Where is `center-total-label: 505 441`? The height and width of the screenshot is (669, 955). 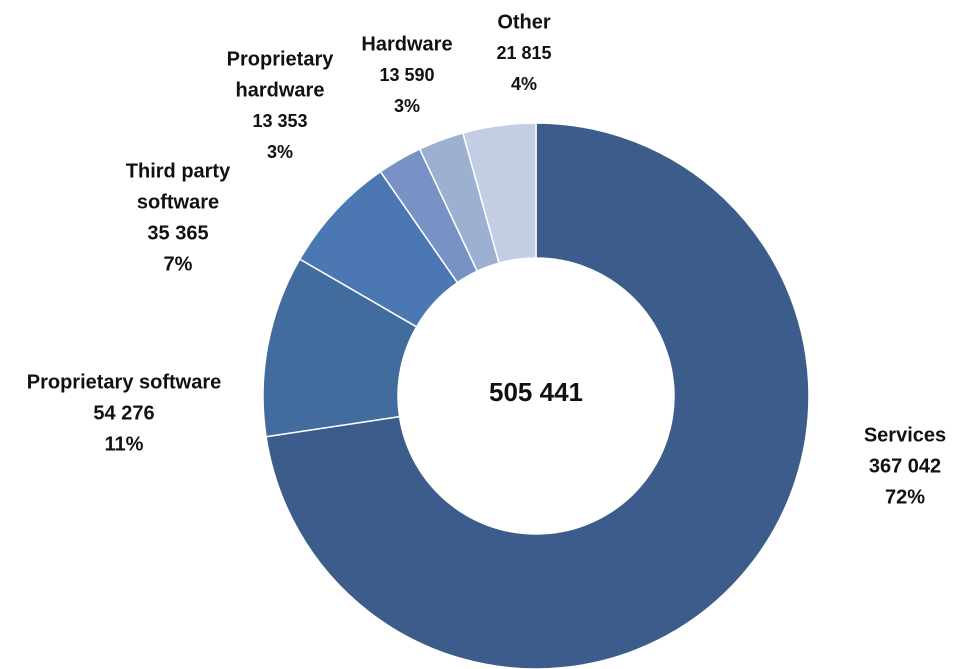 center-total-label: 505 441 is located at coordinates (536, 392).